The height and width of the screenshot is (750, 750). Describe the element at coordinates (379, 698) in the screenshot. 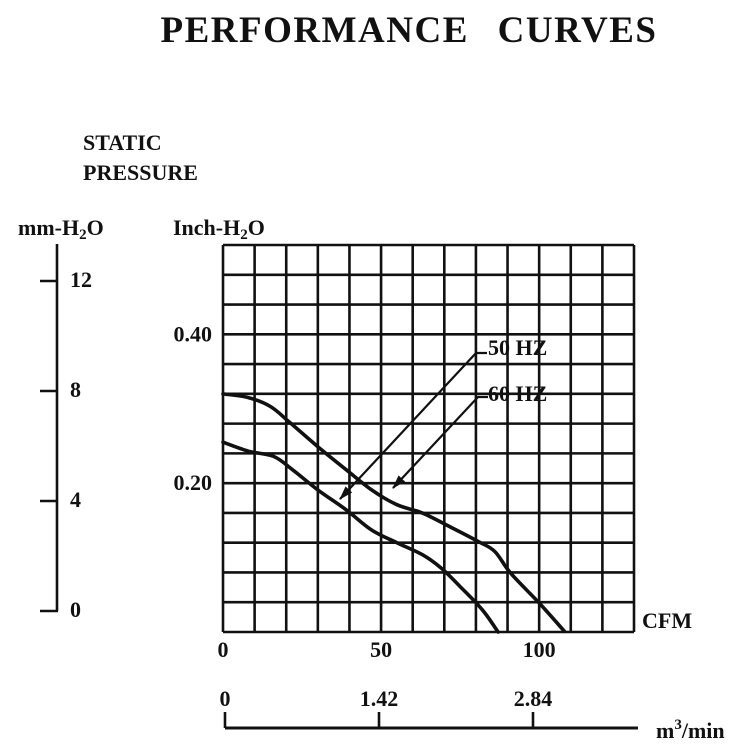

I see `m3min-tick-label-1.42: 1.42` at that location.